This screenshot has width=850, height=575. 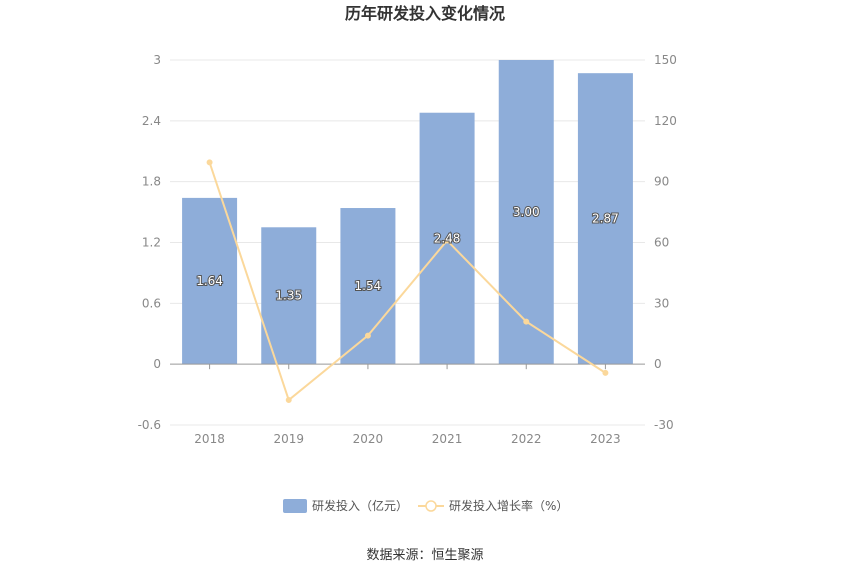 I want to click on left-tick-label: 2.4, so click(x=151, y=121).